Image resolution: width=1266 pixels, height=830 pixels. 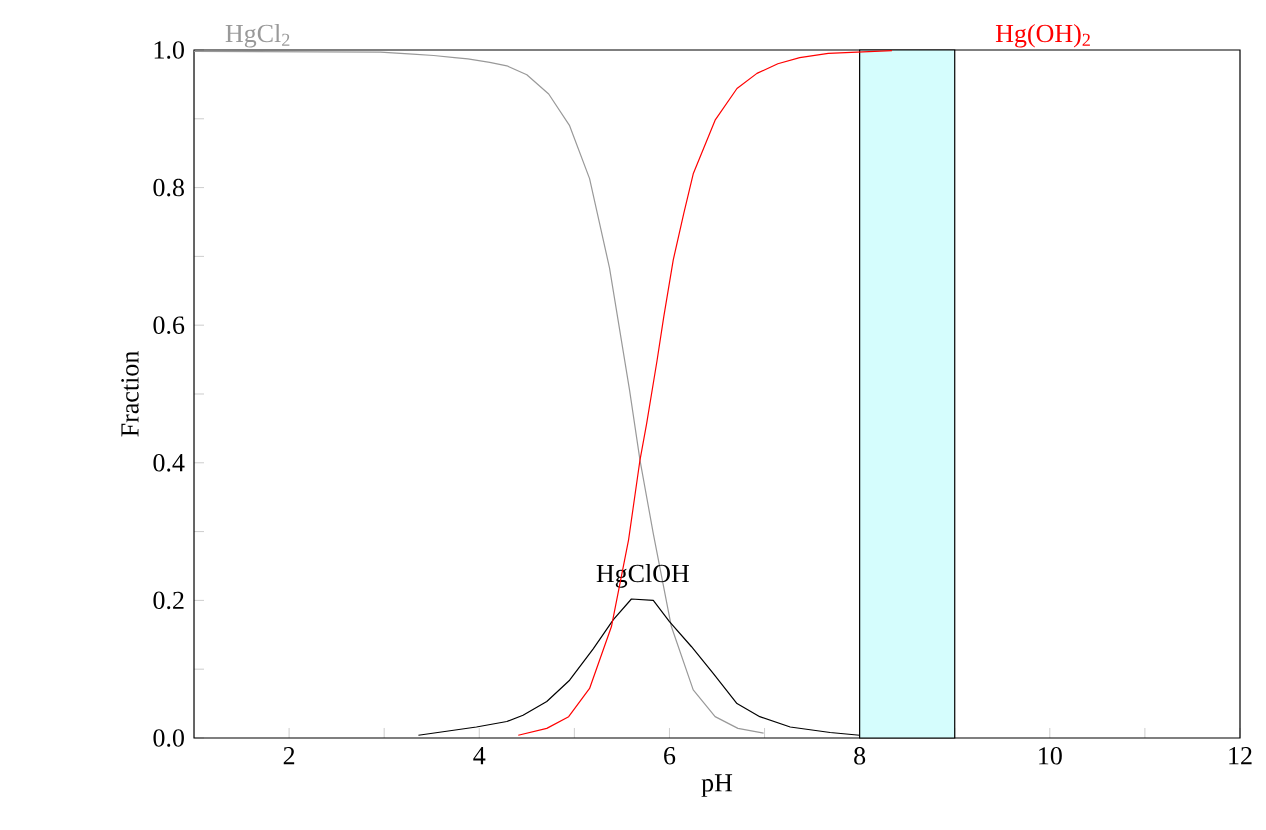 I want to click on y-axis-title: Fraction, so click(x=130, y=394).